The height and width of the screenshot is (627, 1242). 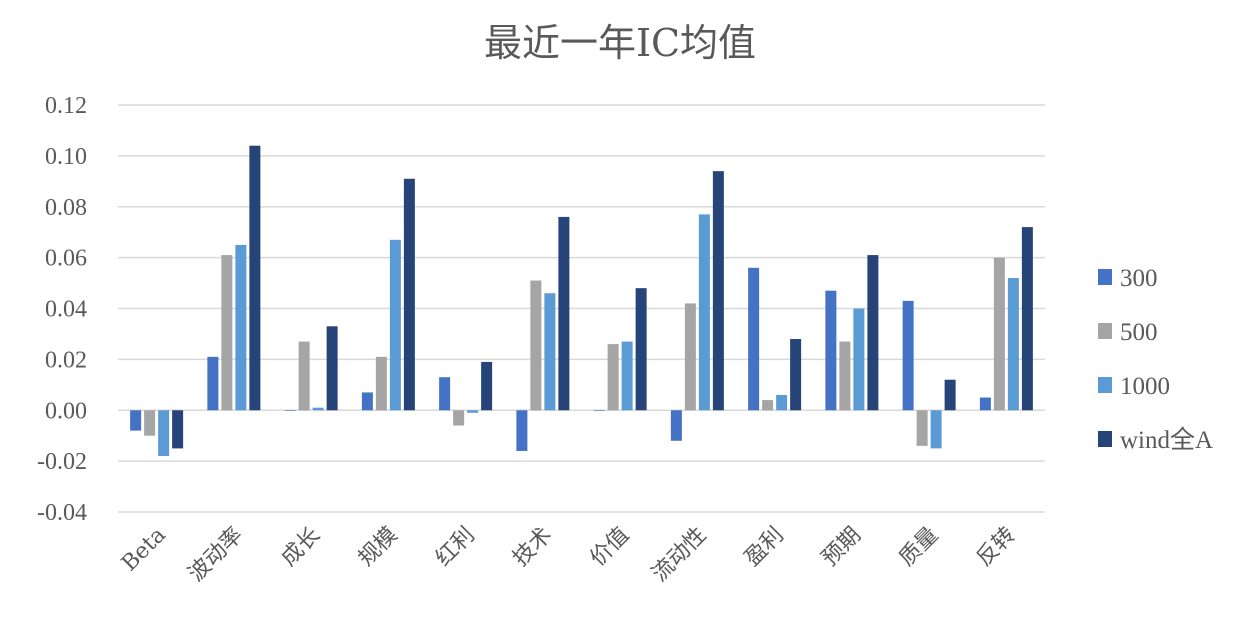 I want to click on legend-label: wind全A, so click(x=1166, y=440).